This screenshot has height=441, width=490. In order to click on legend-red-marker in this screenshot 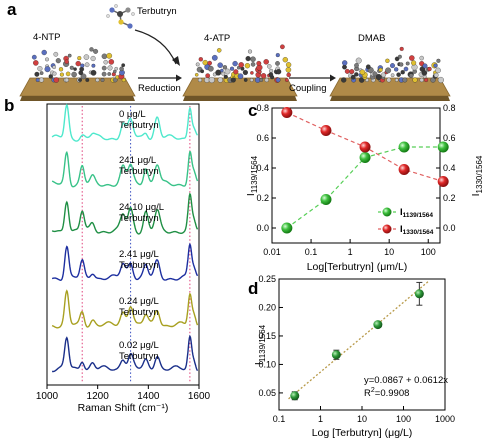, I will do `click(387, 229)`.